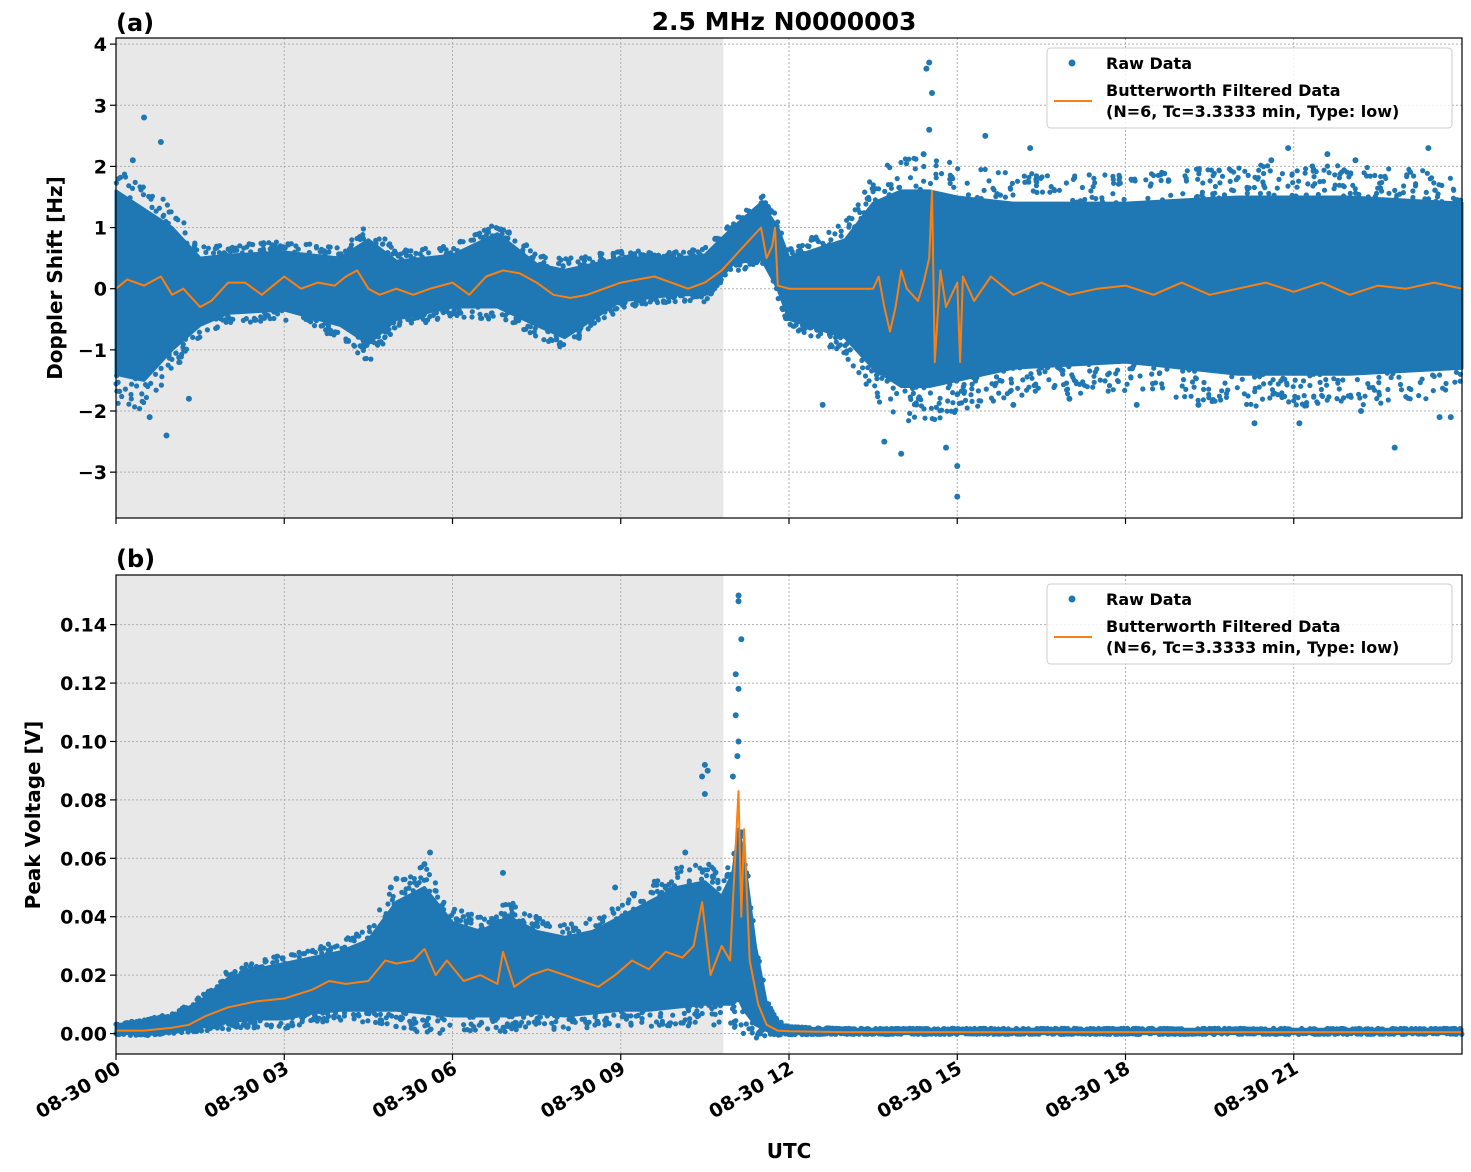  I want to click on panel-a-ytick-label: 0, so click(100, 290).